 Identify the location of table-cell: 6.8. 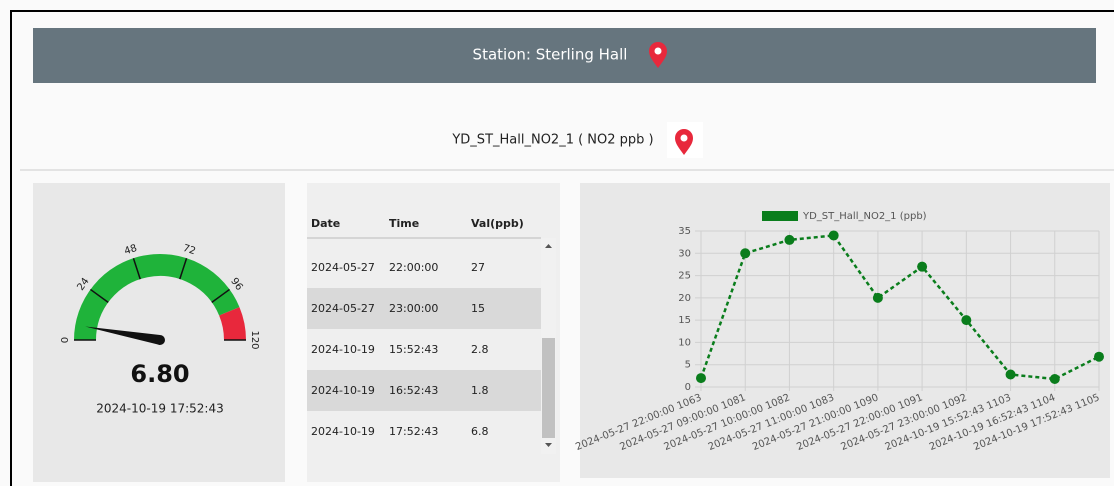
(480, 431).